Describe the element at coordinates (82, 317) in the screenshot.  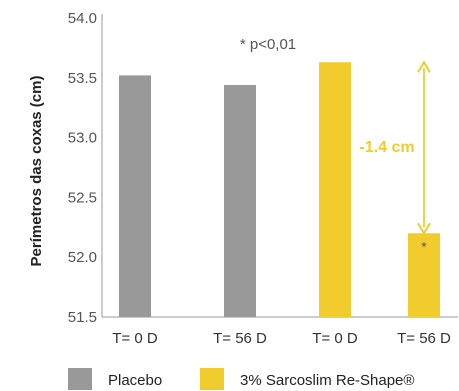
I see `y-tick-label: 51.5` at that location.